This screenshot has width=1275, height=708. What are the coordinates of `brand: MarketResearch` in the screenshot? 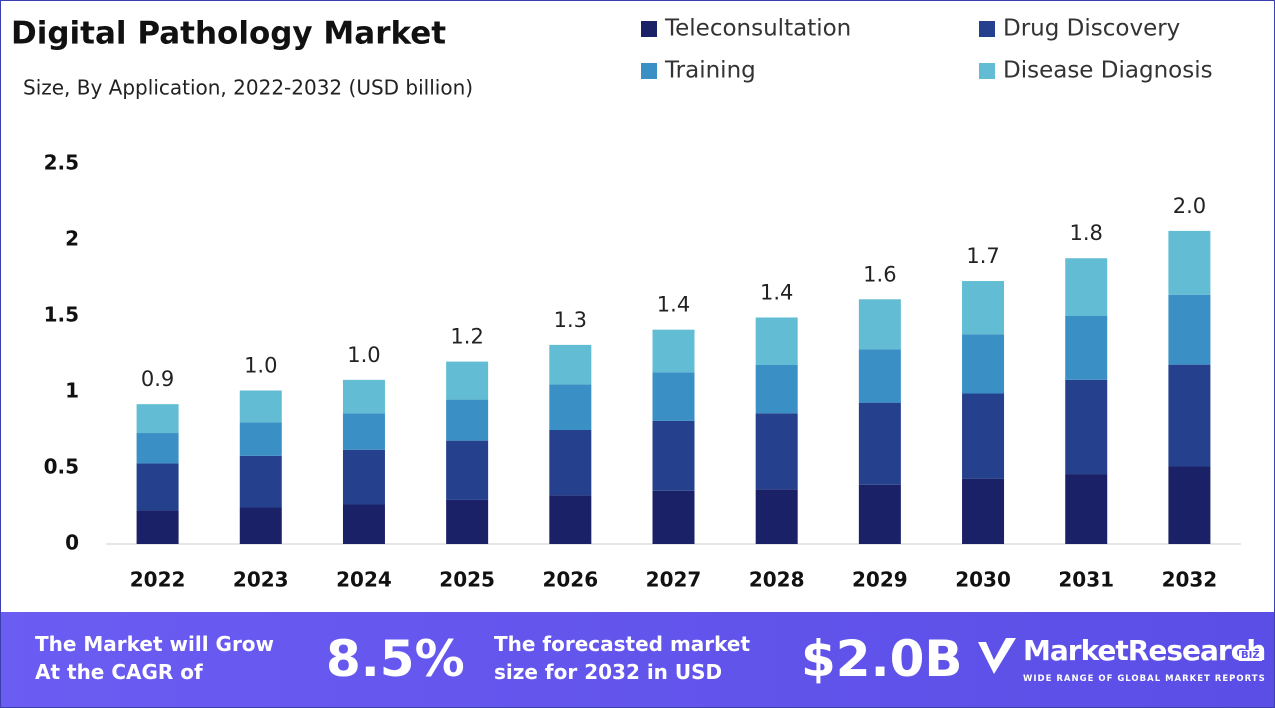 It's located at (1144, 650).